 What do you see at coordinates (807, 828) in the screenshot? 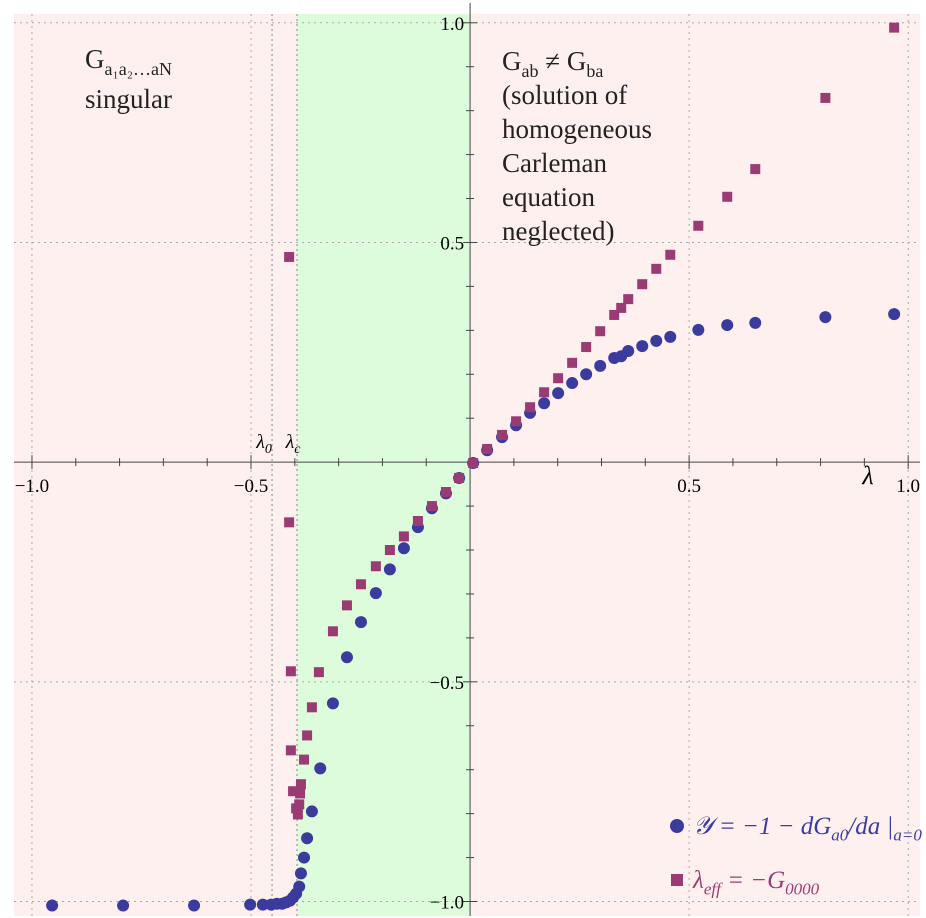
I see `legend-label: 𝒴 = −1 − dGa0/da |a=0` at bounding box center [807, 828].